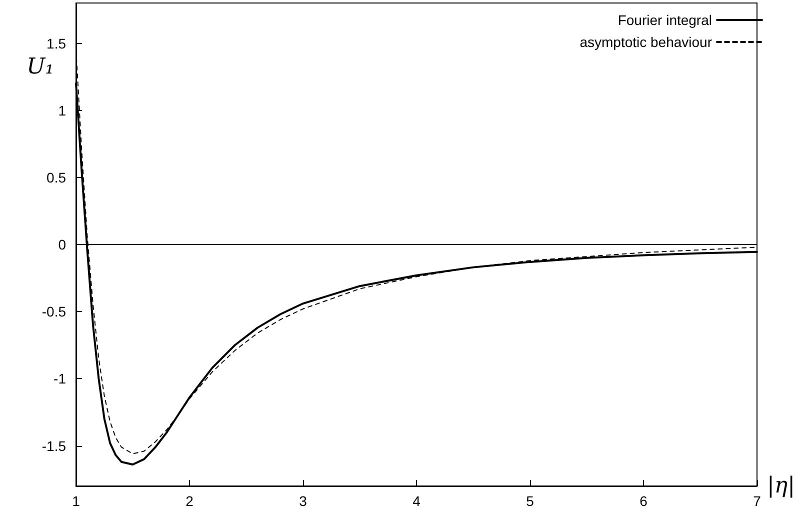  What do you see at coordinates (76, 501) in the screenshot?
I see `x-tick-label: 1` at bounding box center [76, 501].